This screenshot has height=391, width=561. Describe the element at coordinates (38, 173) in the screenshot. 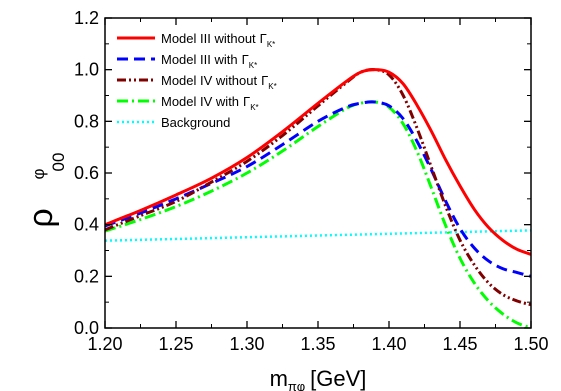

I see `y-axis-label-sup: φ` at that location.